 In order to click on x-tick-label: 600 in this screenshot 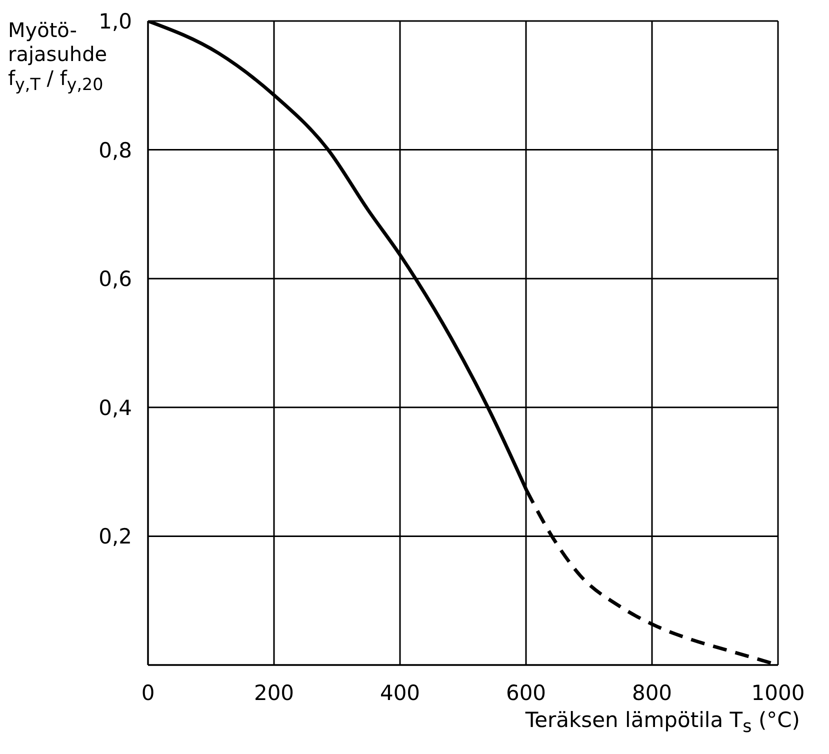, I will do `click(526, 692)`.